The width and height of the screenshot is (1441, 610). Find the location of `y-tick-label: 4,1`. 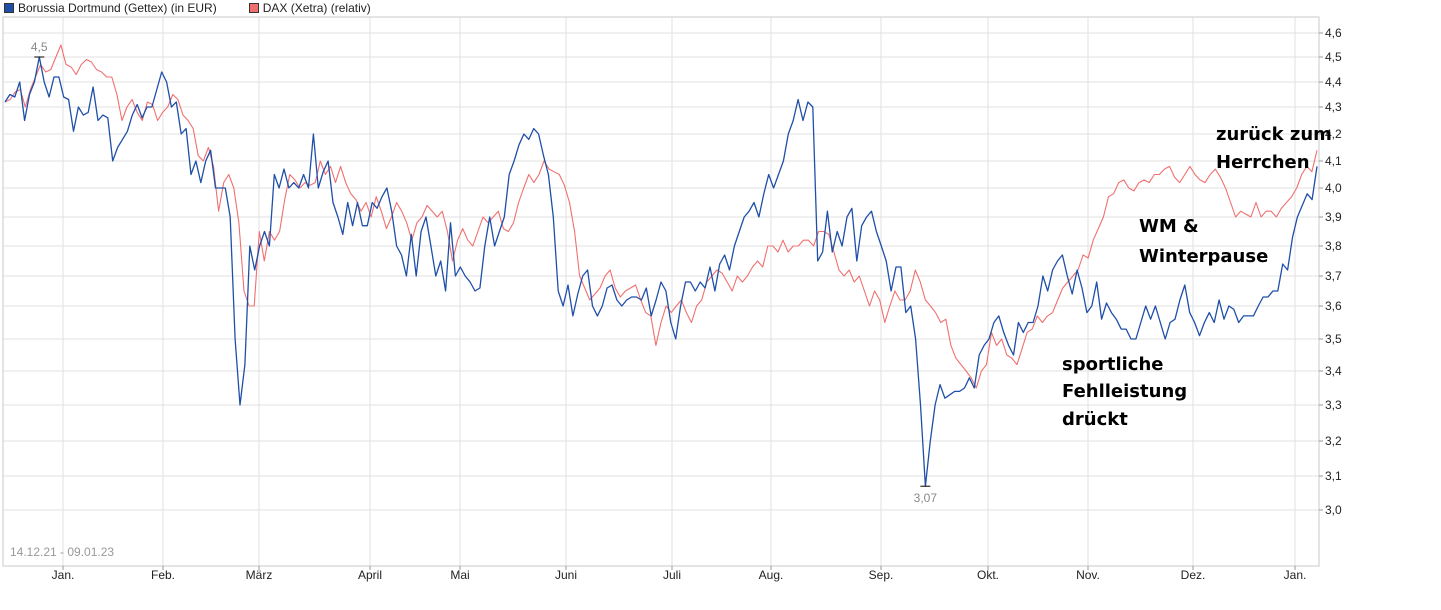

y-tick-label: 4,1 is located at coordinates (1333, 161).